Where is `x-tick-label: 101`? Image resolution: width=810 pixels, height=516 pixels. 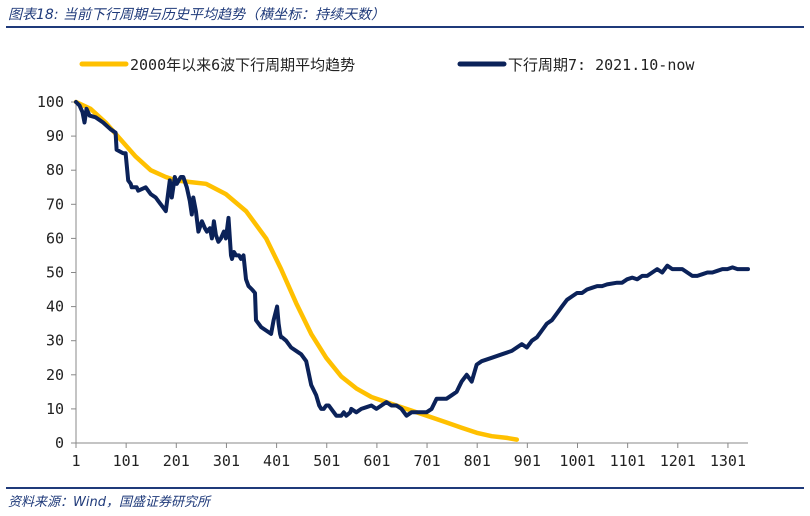 x-tick-label: 101 is located at coordinates (126, 461).